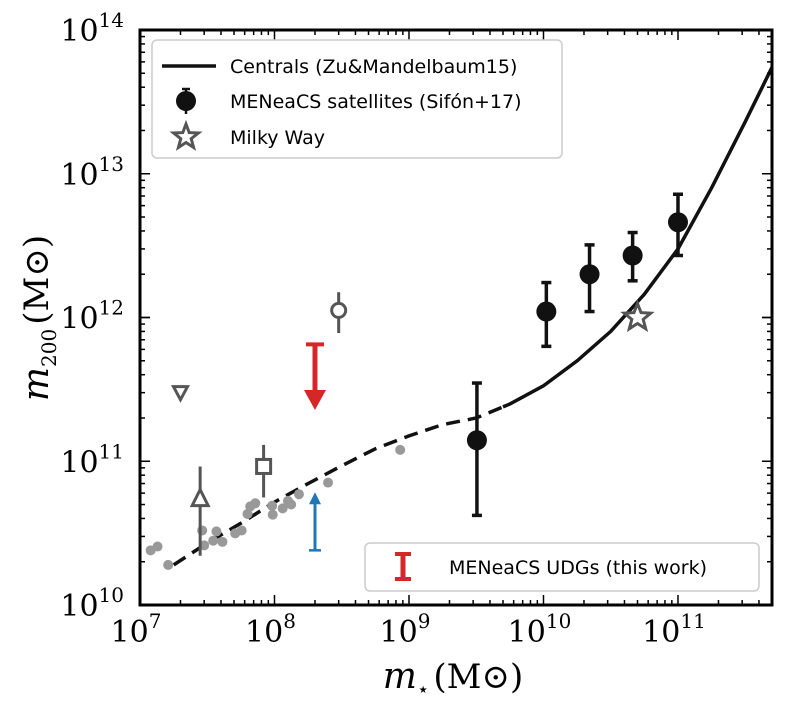 The image size is (789, 722). I want to click on x-tick-label: 10⁹, so click(405, 629).